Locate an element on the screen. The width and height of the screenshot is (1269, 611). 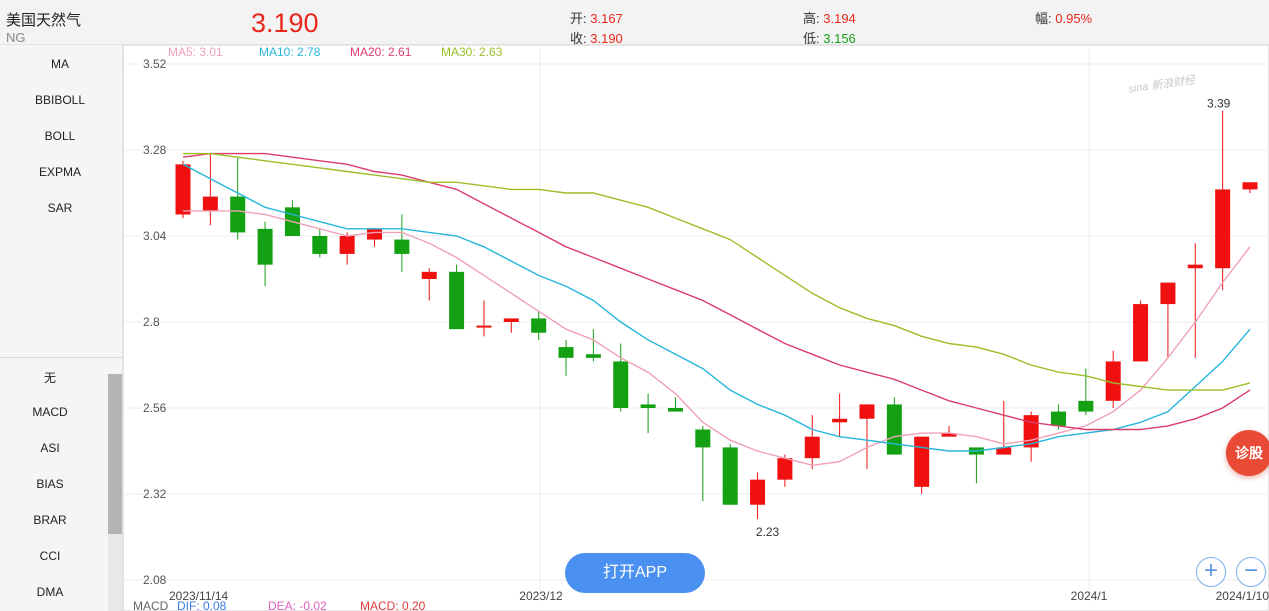
change-quote: 幅: 0.95% is located at coordinates (1064, 18).